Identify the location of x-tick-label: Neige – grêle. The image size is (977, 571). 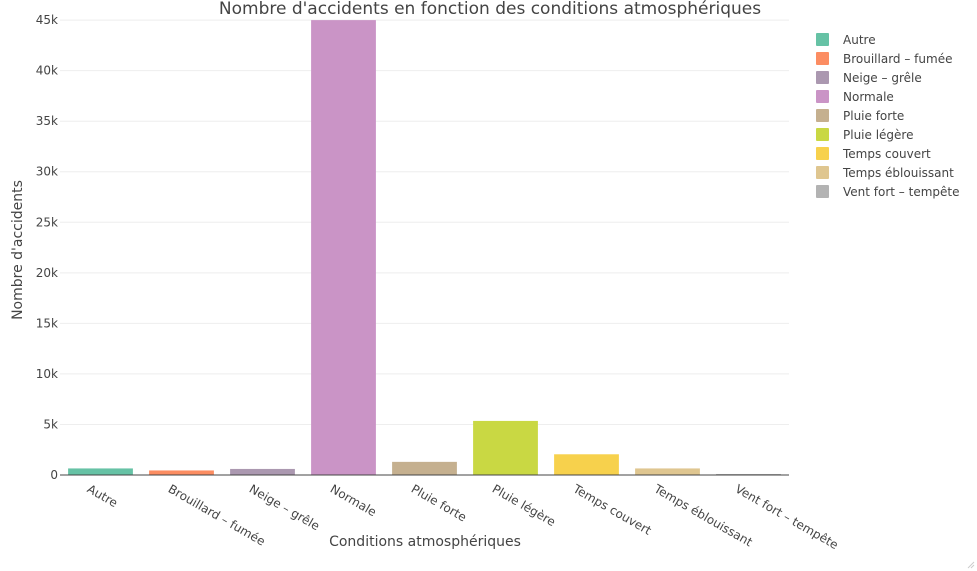
(284, 507).